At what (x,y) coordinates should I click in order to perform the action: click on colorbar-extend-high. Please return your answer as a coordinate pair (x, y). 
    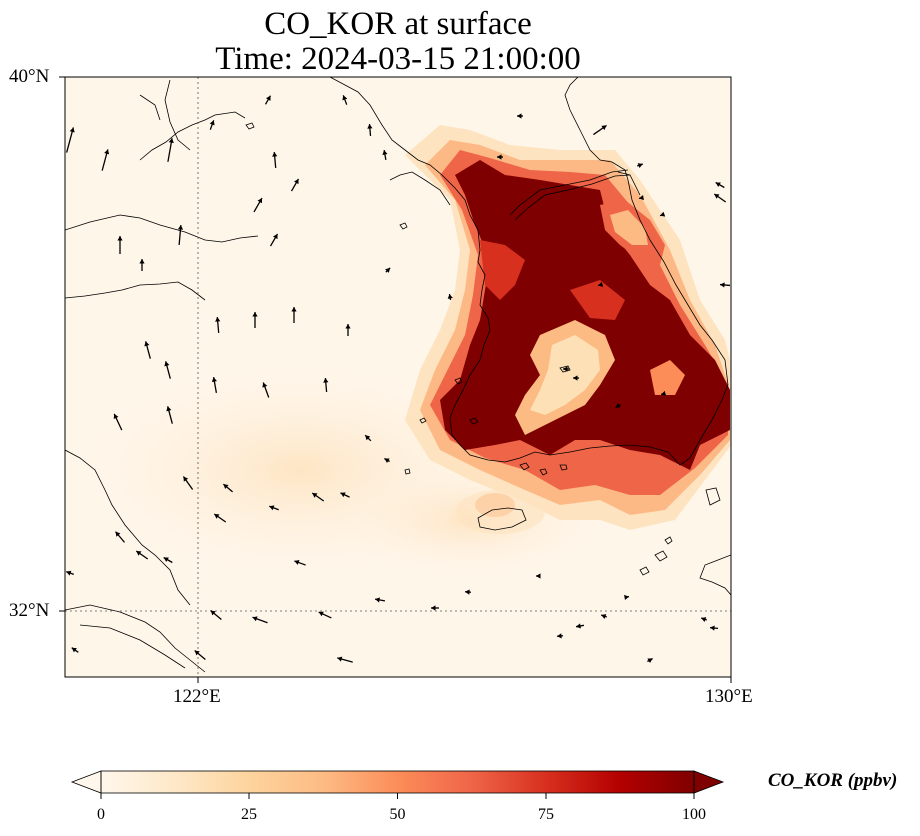
    Looking at the image, I should click on (709, 782).